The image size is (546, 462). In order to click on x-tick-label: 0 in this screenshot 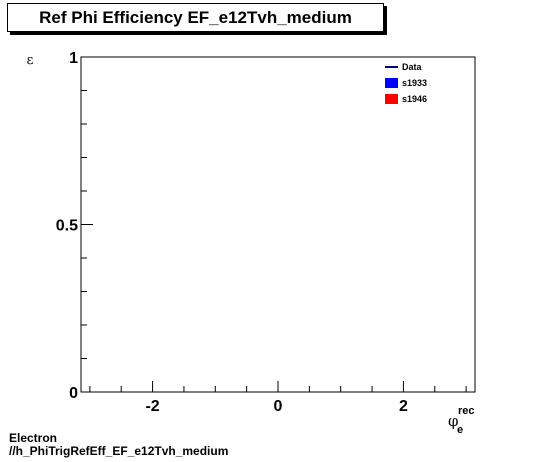, I will do `click(278, 406)`.